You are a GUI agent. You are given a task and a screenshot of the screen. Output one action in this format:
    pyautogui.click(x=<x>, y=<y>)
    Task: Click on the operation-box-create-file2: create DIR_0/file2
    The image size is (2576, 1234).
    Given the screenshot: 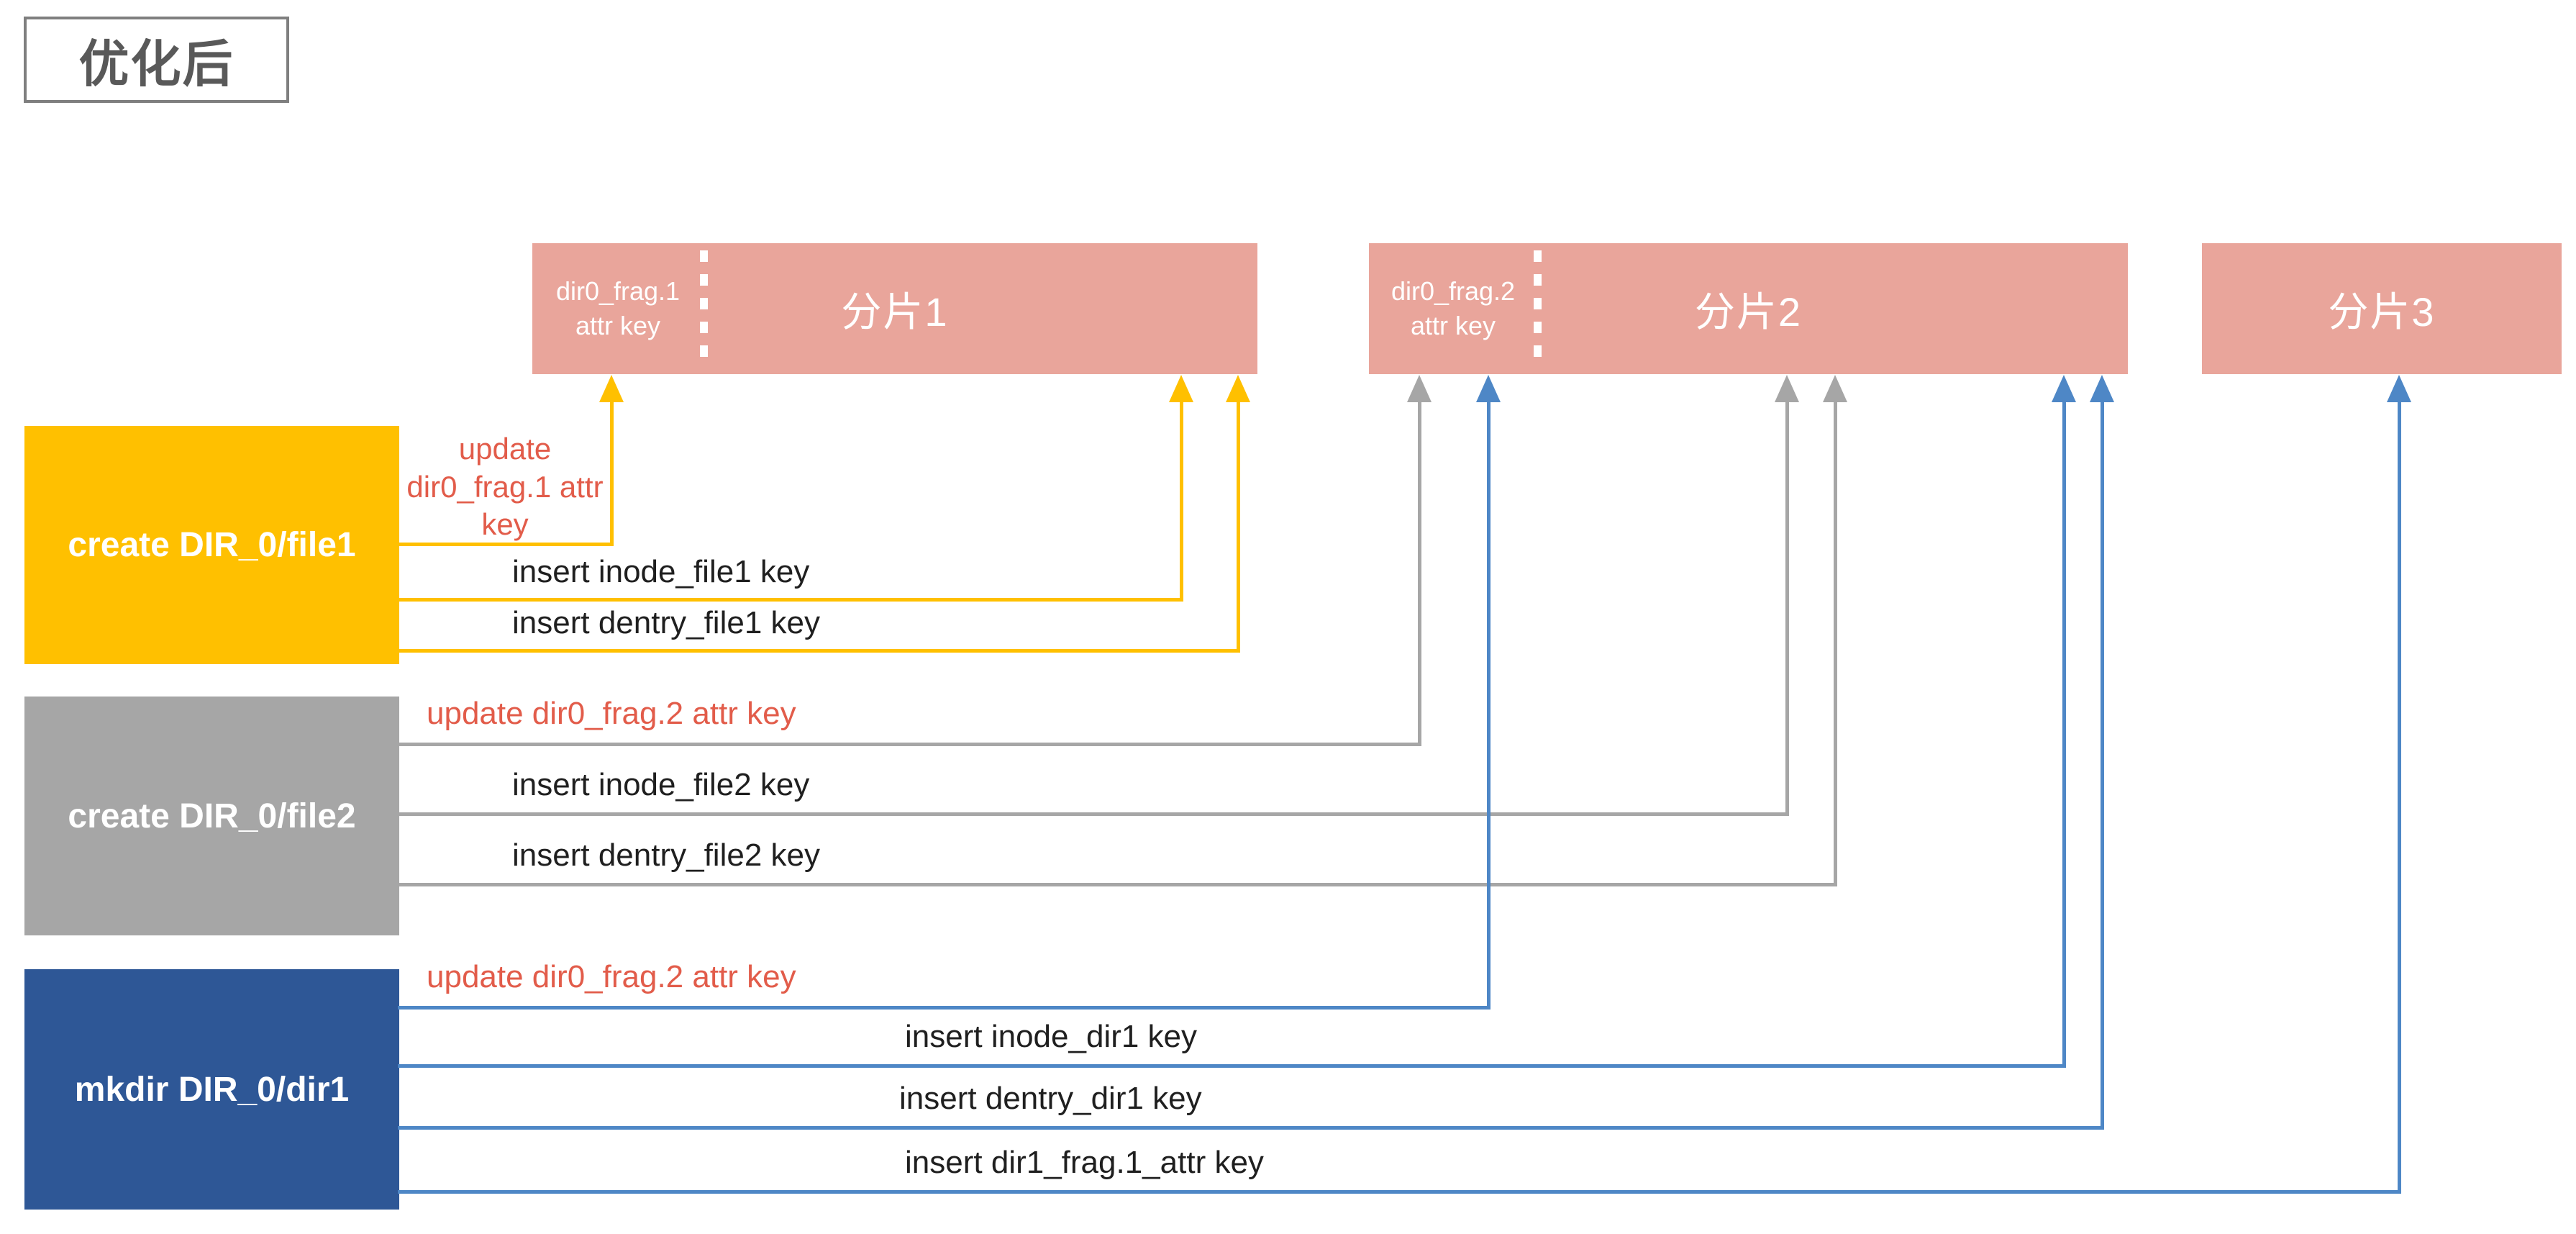 What is the action you would take?
    pyautogui.click(x=211, y=816)
    